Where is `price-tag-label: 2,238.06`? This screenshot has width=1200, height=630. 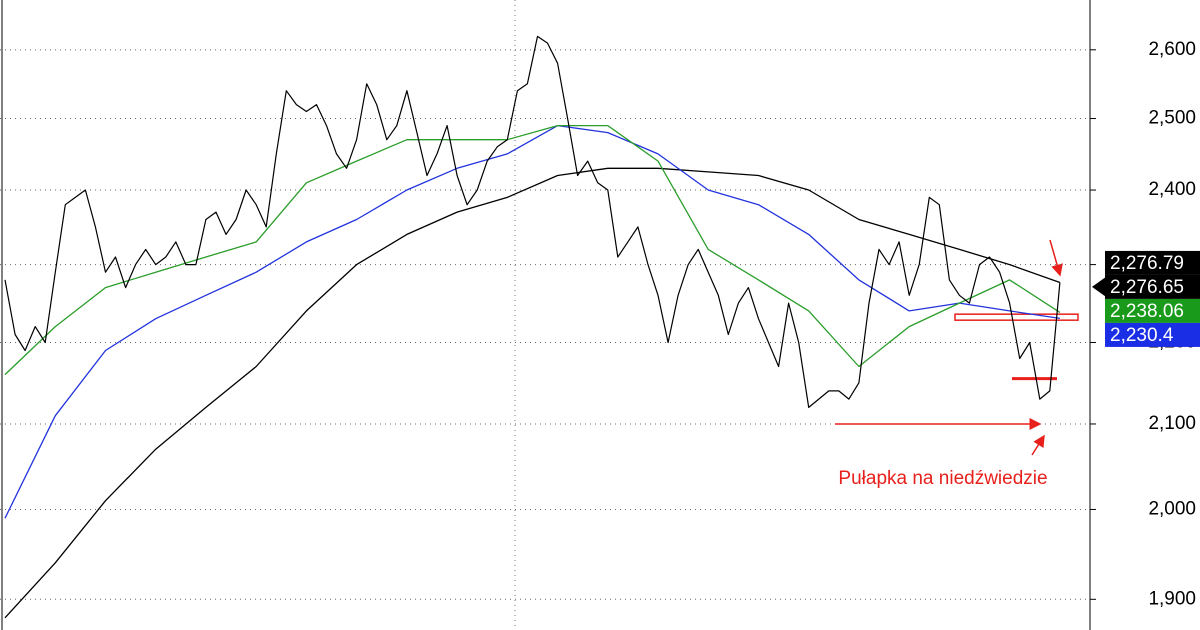
price-tag-label: 2,238.06 is located at coordinates (1147, 311).